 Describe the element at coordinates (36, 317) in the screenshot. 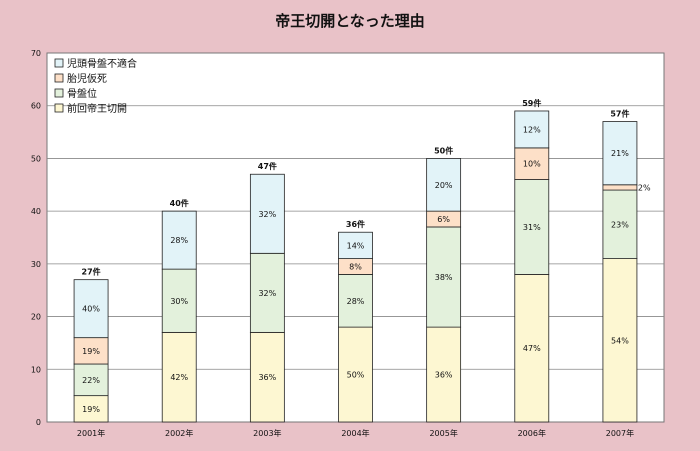

I see `y-tick-label: 20` at that location.